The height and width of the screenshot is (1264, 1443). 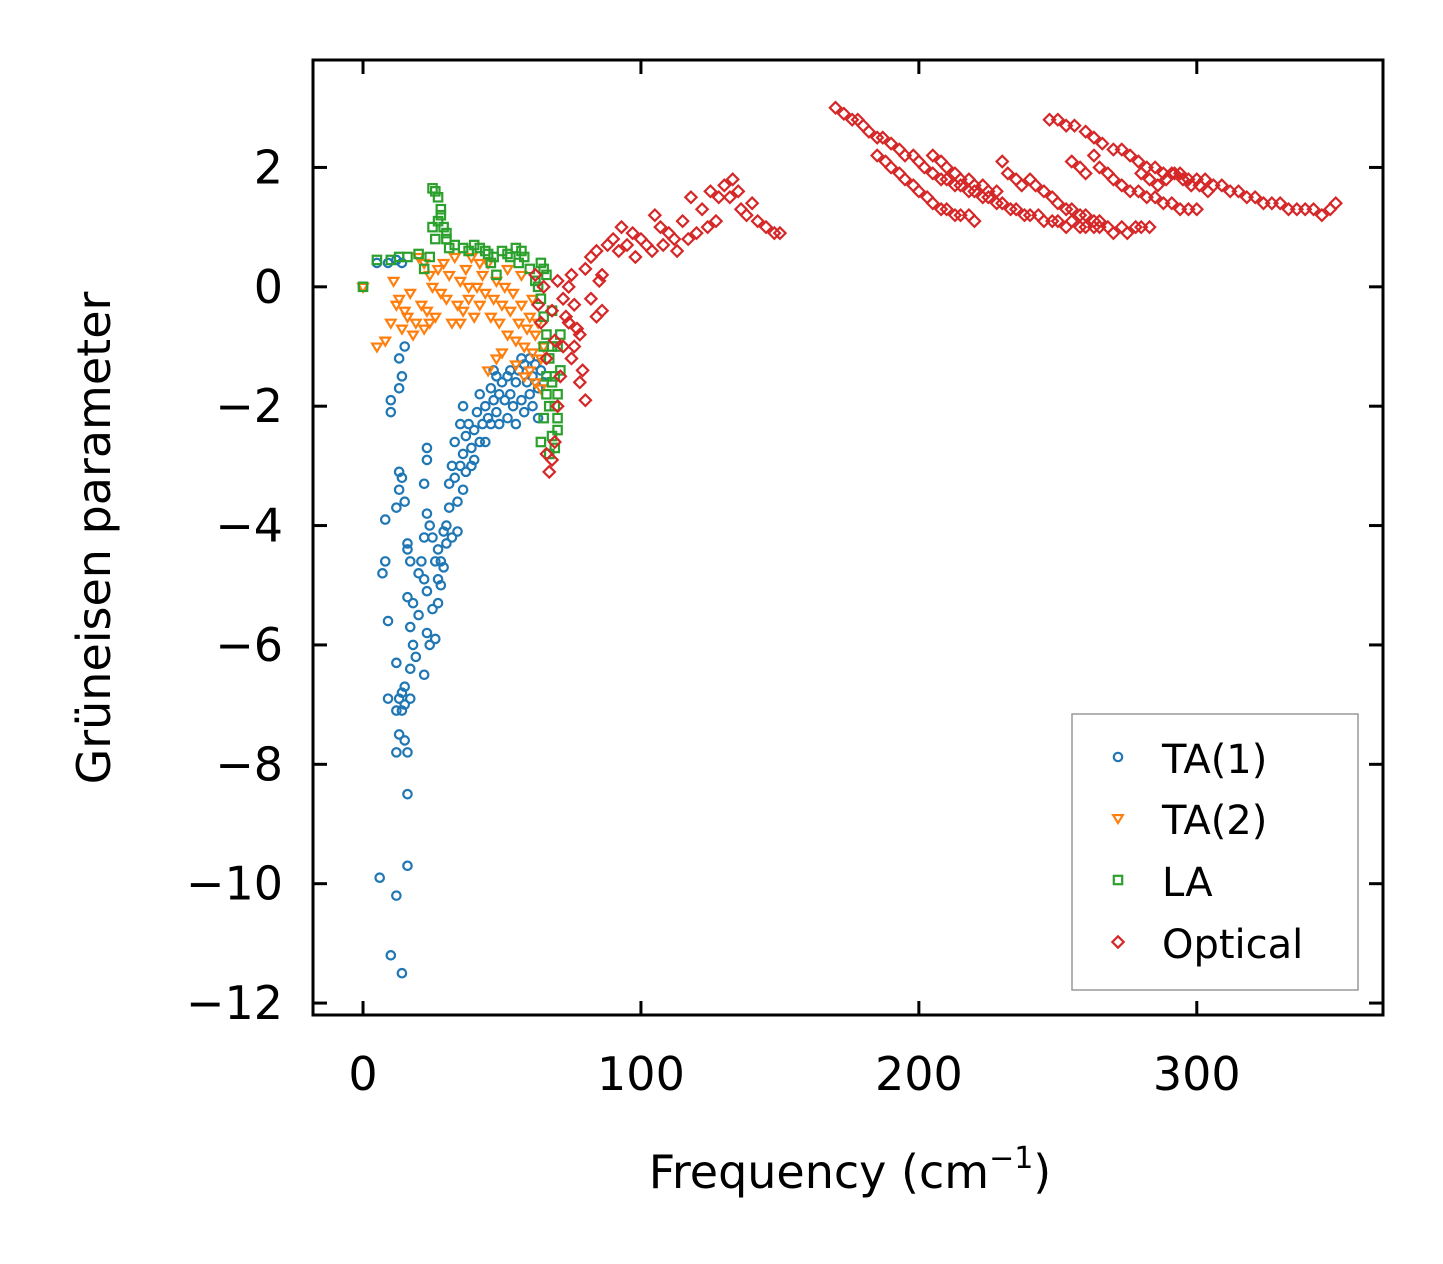 What do you see at coordinates (1214, 760) in the screenshot?
I see `legend-label-ta1: TA(1)` at bounding box center [1214, 760].